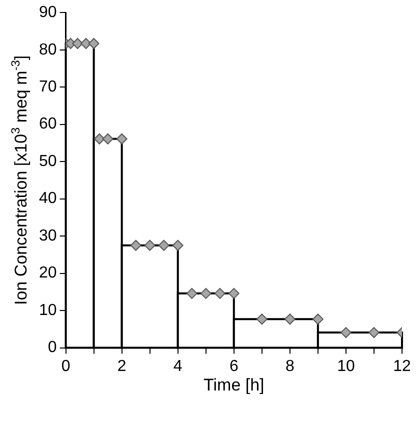  What do you see at coordinates (19, 180) in the screenshot?
I see `y-axis-title: Ion Concentration [x103 meq m-3]` at bounding box center [19, 180].